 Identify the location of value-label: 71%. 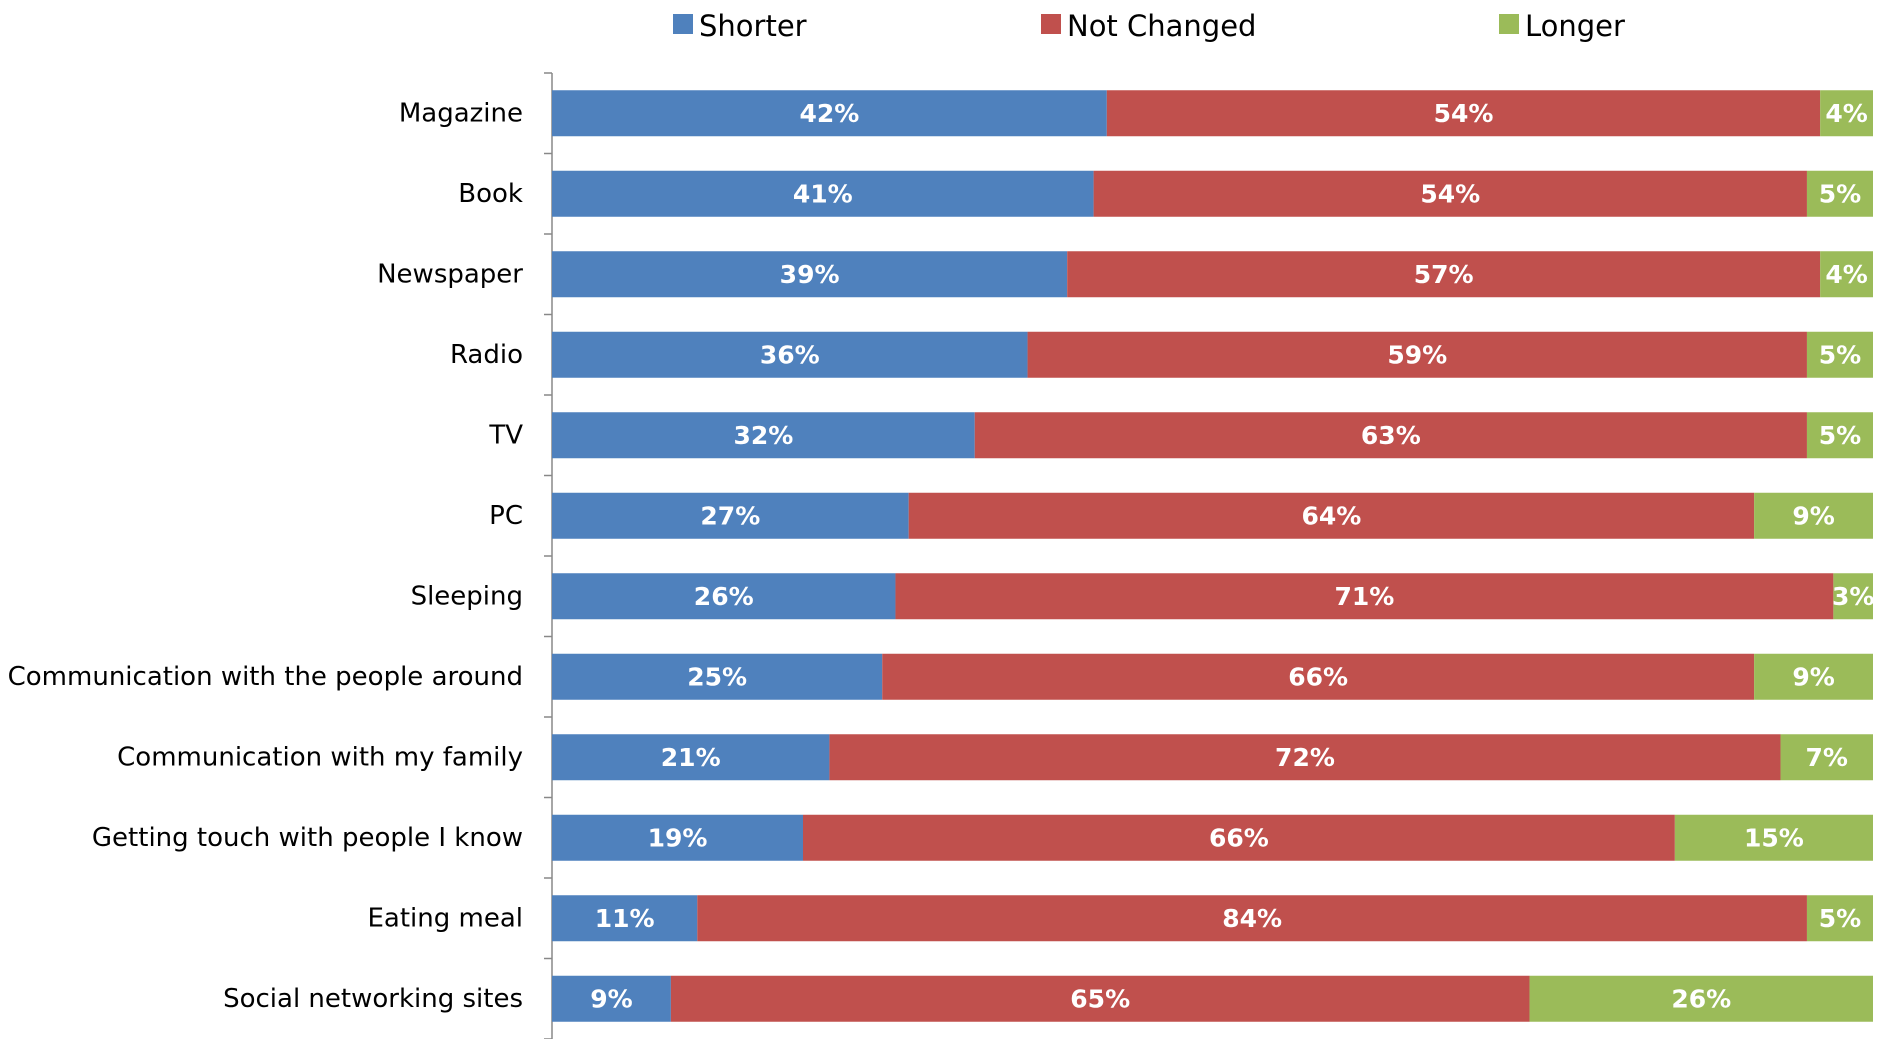
(1364, 596).